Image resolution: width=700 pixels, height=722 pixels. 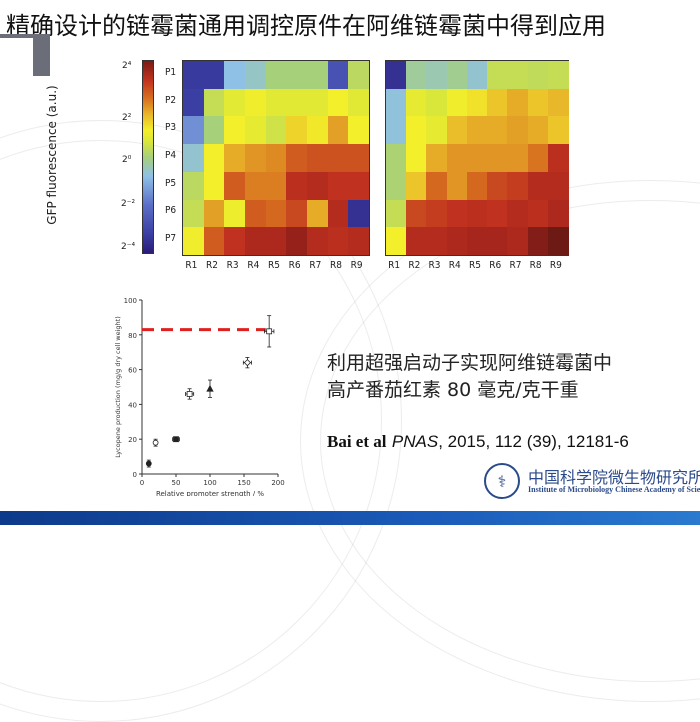 What do you see at coordinates (457, 185) in the screenshot?
I see `heatmap-cell-P5-R4` at bounding box center [457, 185].